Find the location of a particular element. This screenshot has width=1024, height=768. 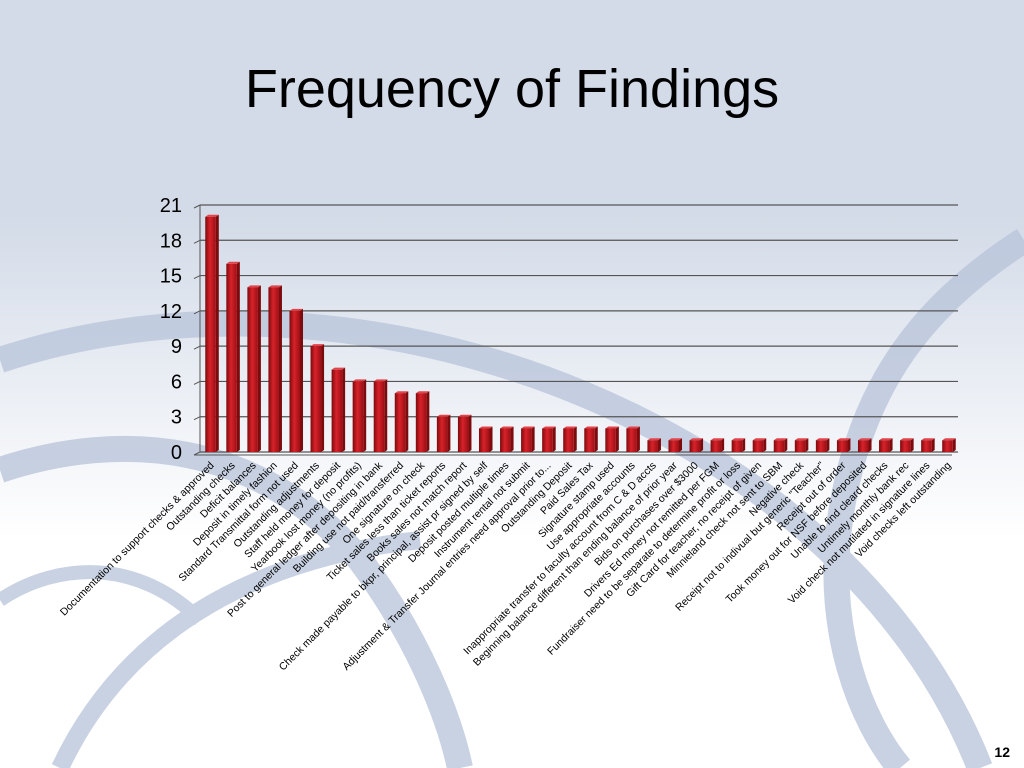

y-tick-label: 3 is located at coordinates (176, 418).